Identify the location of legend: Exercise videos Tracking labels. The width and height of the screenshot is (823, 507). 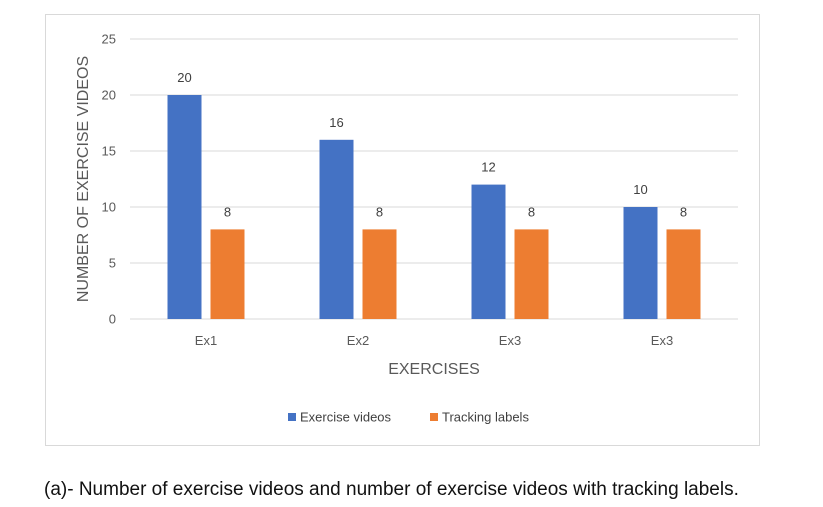
(408, 417).